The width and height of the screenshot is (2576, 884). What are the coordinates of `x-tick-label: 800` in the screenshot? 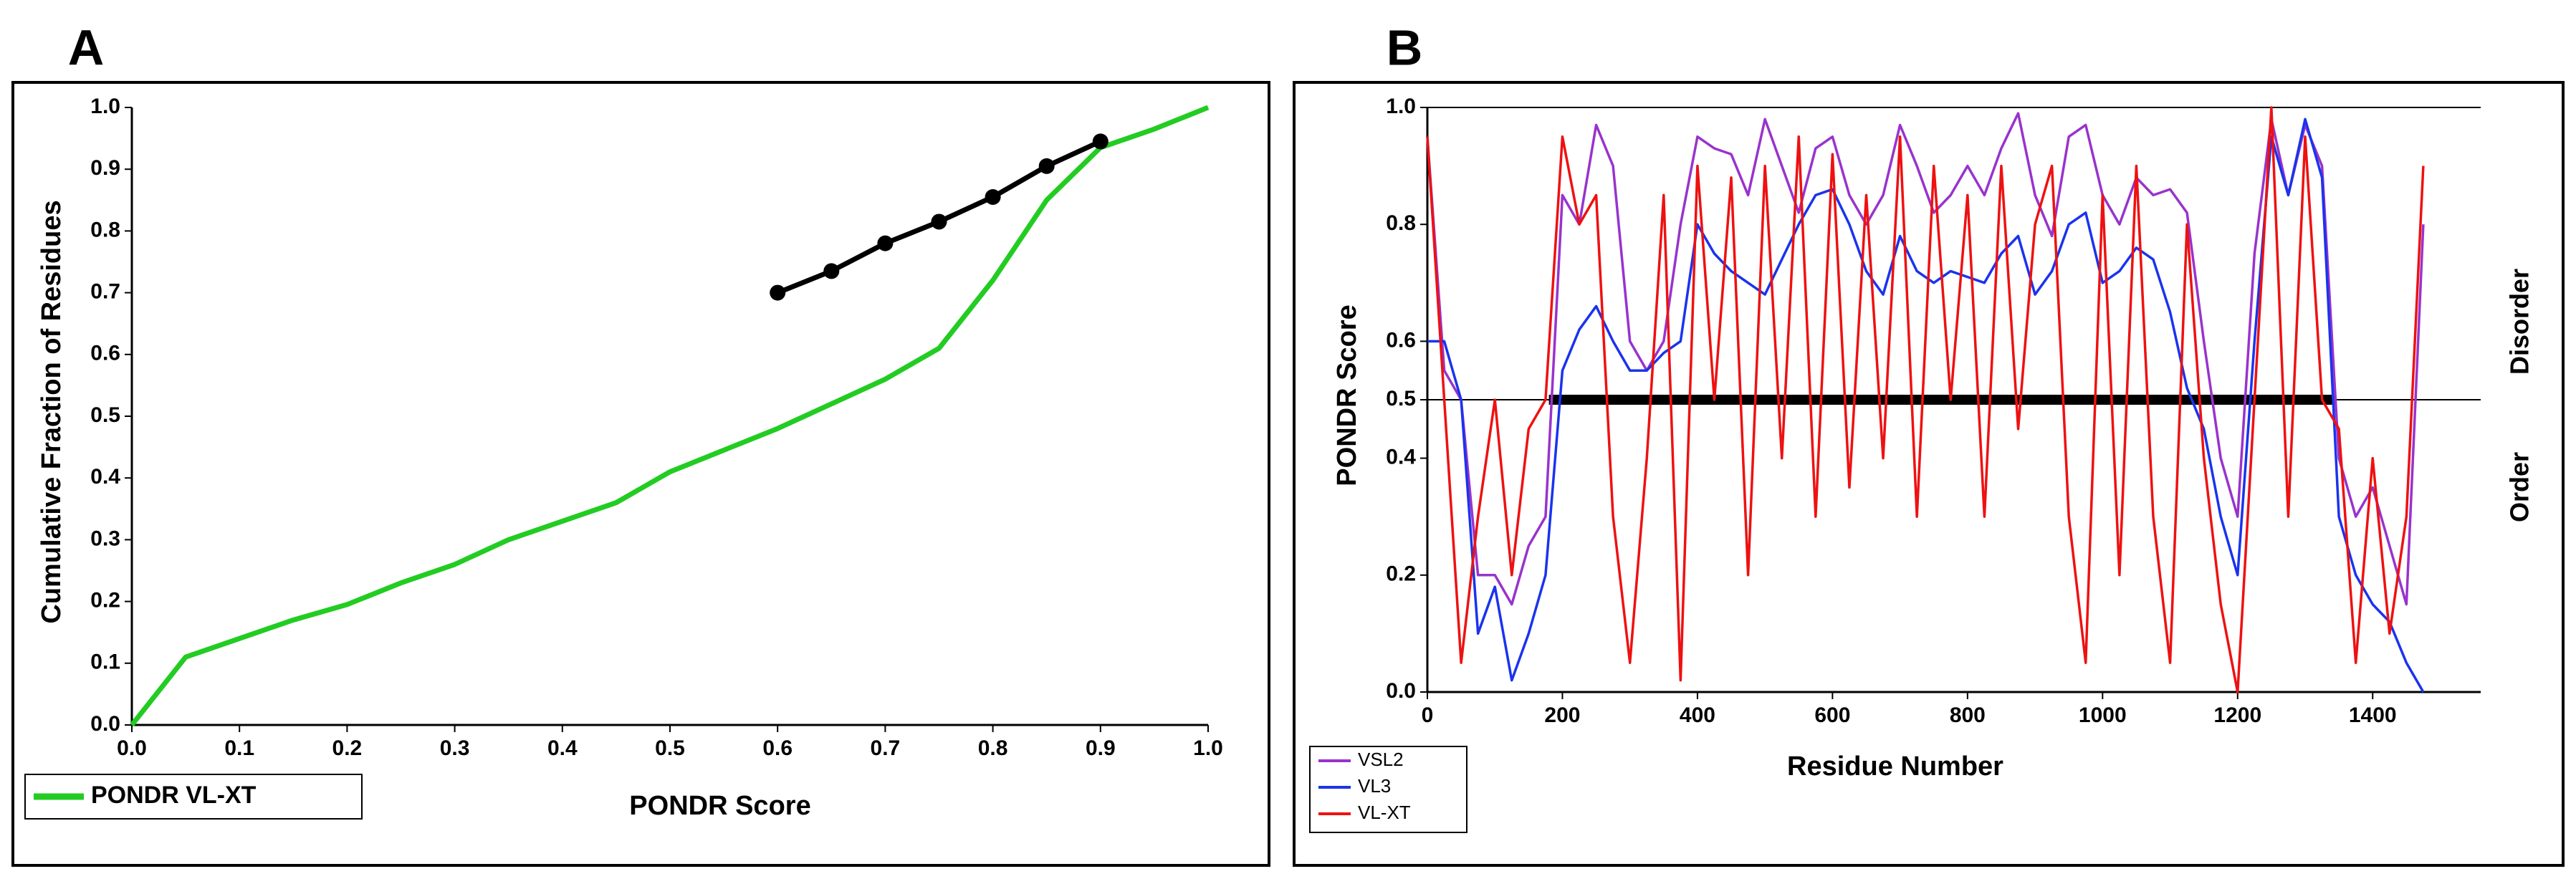 It's located at (1968, 715).